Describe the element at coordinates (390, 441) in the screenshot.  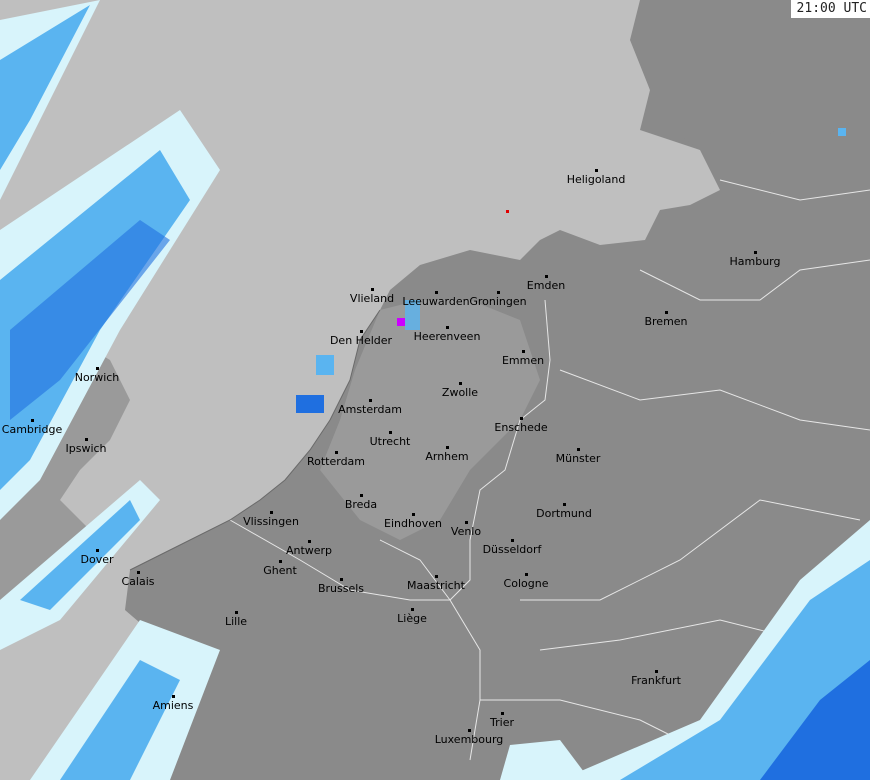
I see `city-label: Utrecht` at that location.